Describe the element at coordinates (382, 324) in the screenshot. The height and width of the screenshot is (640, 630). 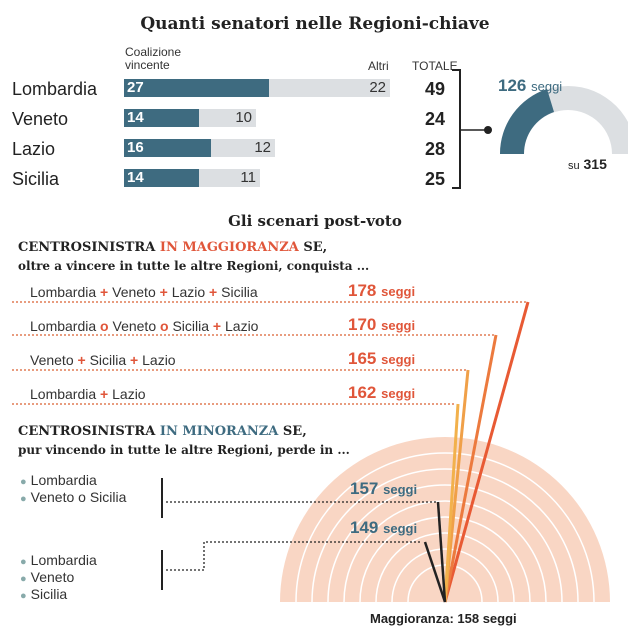
I see `scenario-2-seats: 170 seggi` at that location.